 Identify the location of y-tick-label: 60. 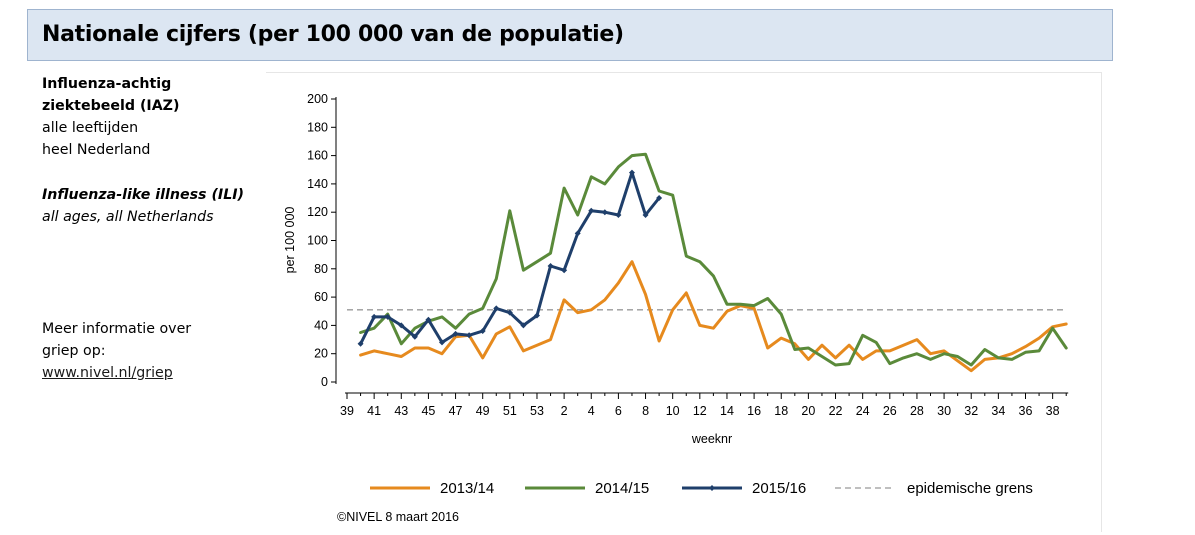
(321, 297).